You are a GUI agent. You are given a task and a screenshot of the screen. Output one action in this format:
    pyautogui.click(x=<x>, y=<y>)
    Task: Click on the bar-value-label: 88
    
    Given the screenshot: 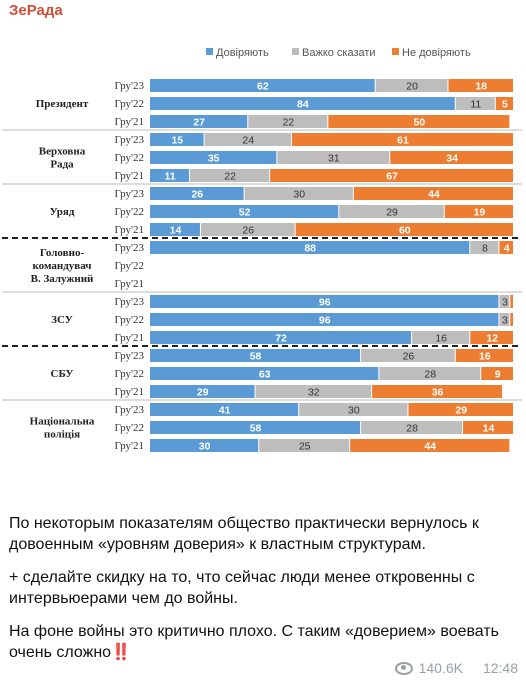 What is the action you would take?
    pyautogui.click(x=310, y=249)
    